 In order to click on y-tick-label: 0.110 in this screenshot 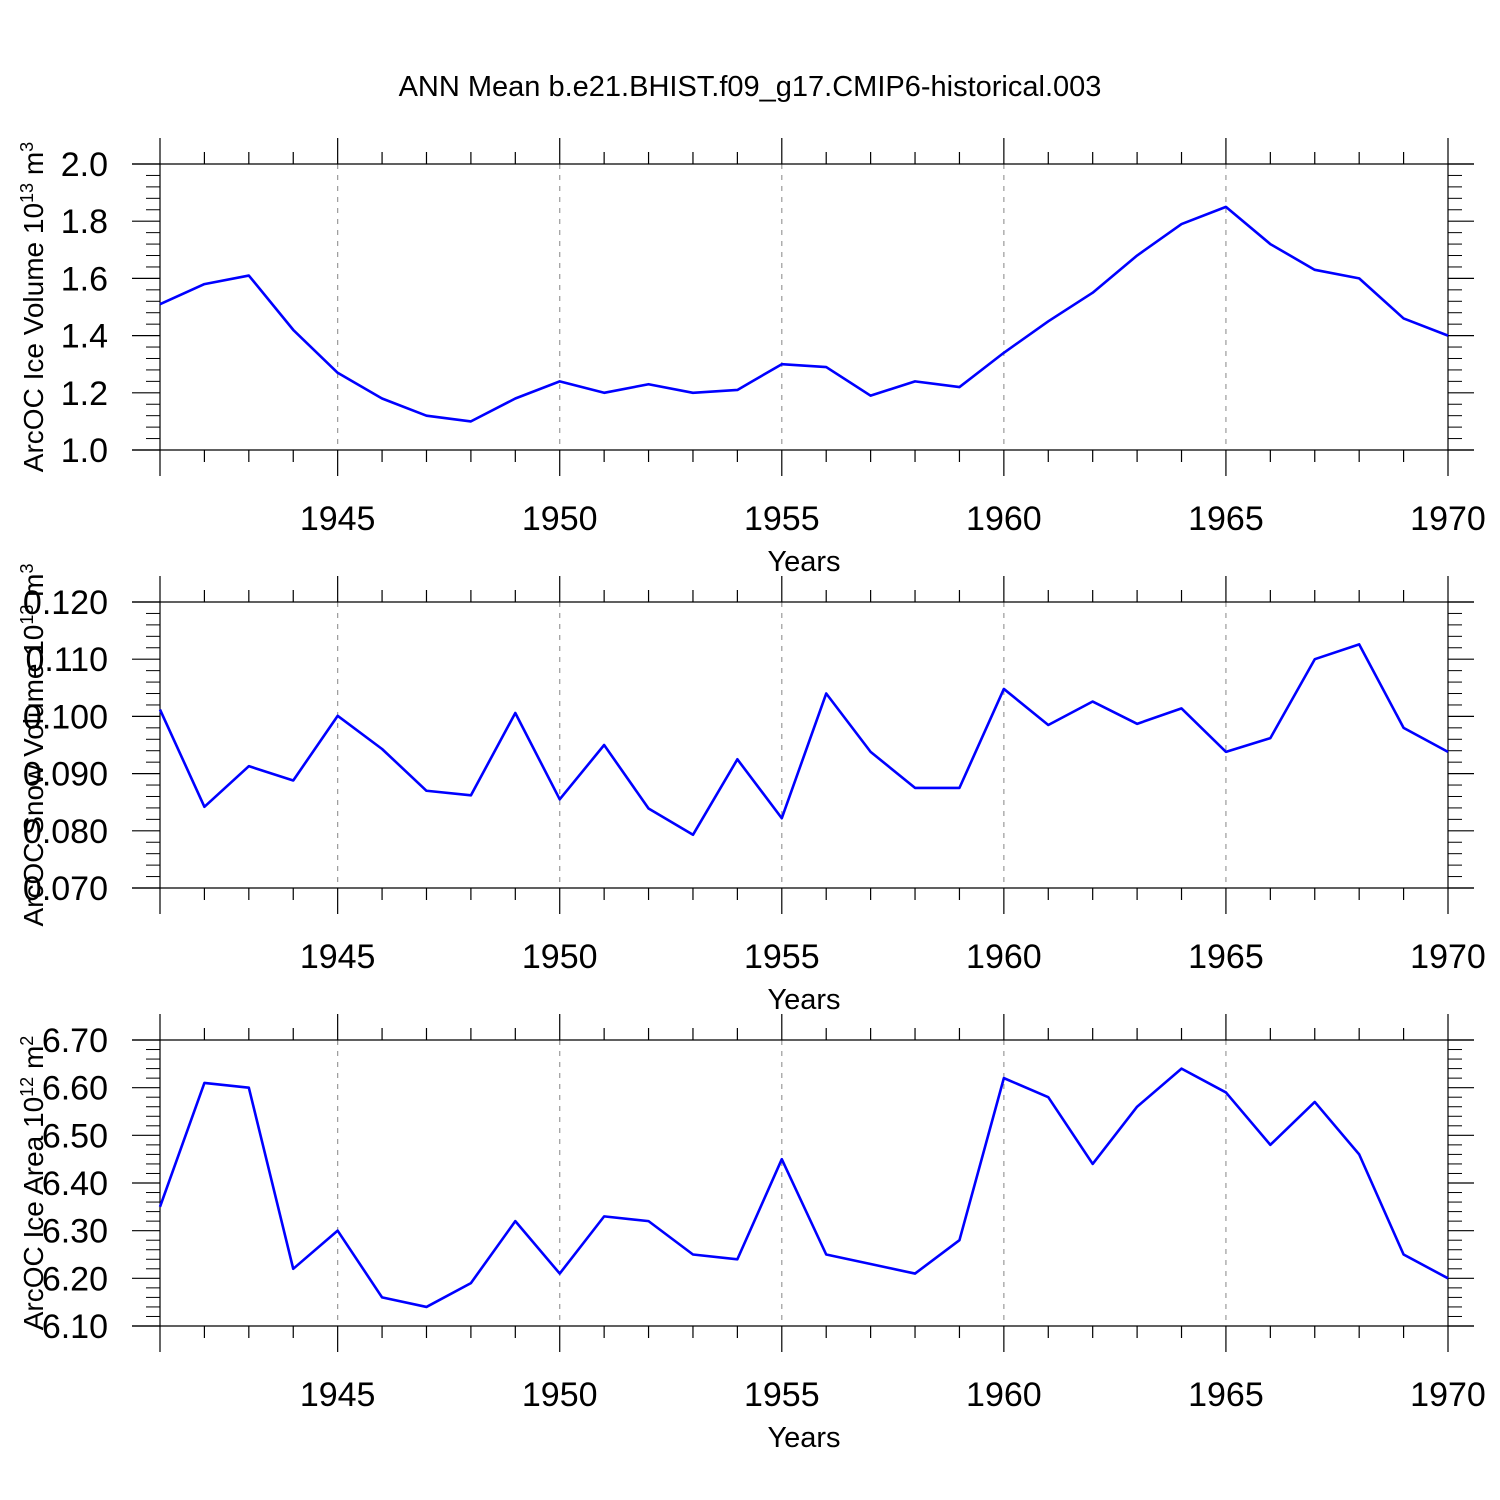, I will do `click(66, 660)`.